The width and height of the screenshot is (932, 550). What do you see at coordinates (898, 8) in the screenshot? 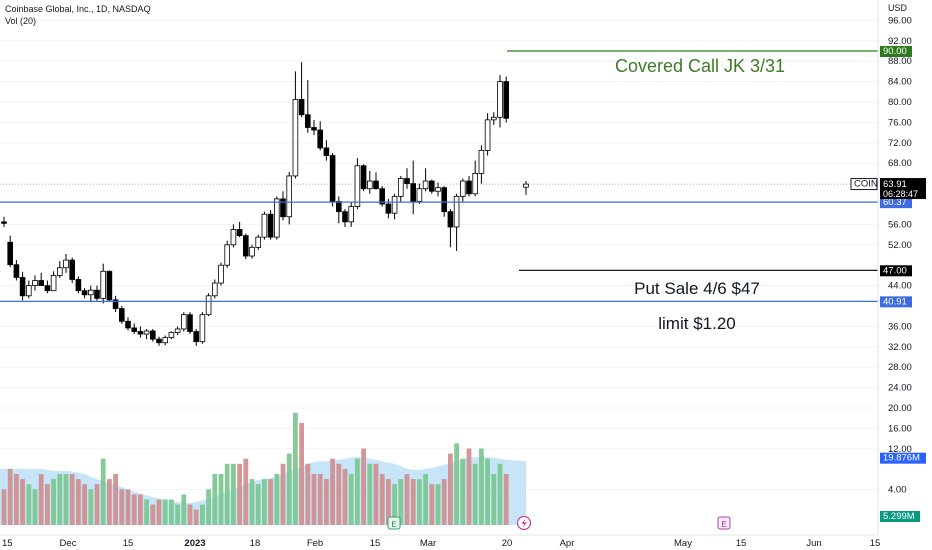
I see `currency-label: USD` at bounding box center [898, 8].